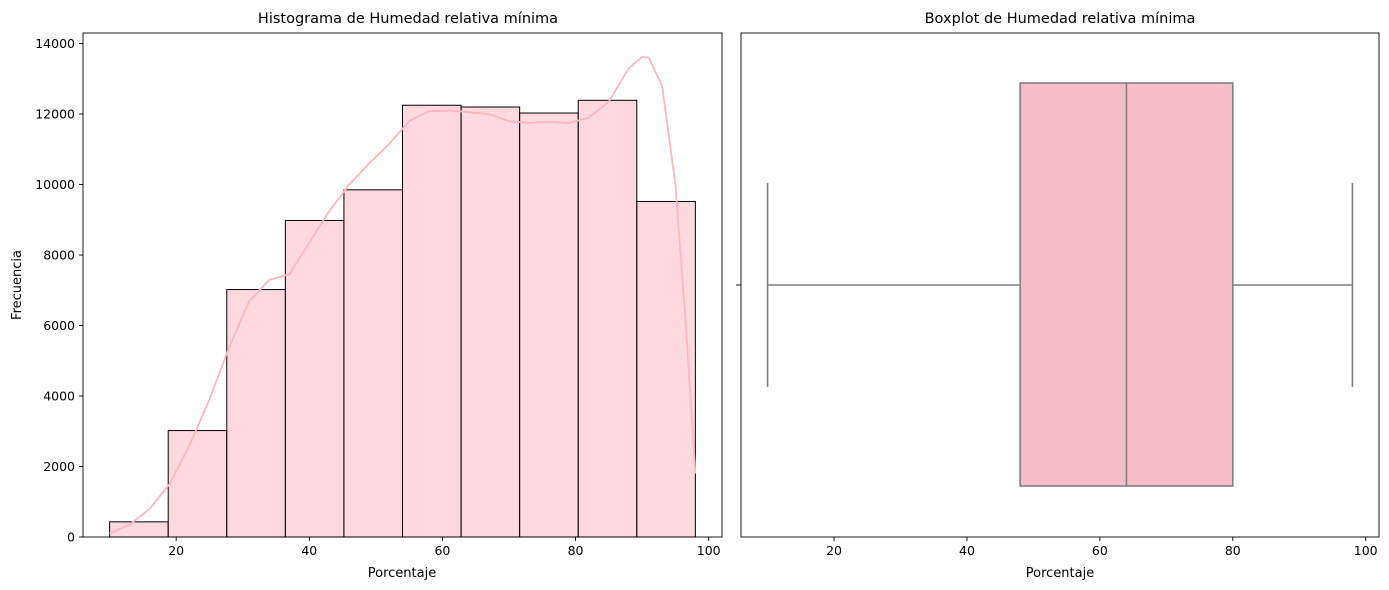 The width and height of the screenshot is (1389, 590). What do you see at coordinates (59, 255) in the screenshot?
I see `y-tick-label: 8000` at bounding box center [59, 255].